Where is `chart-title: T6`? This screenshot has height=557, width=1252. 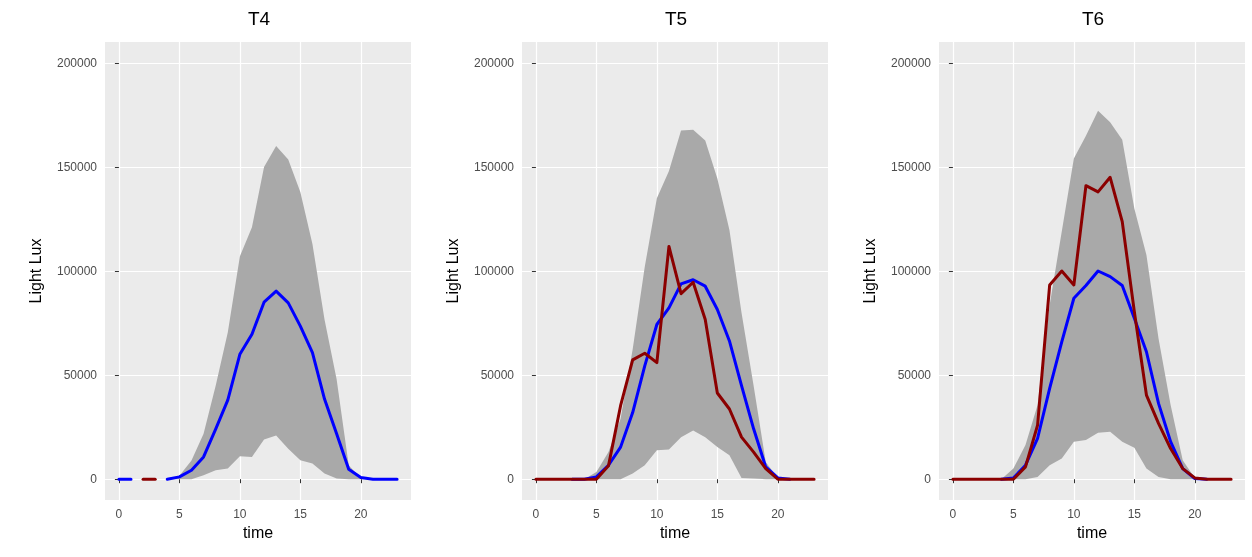 chart-title: T6 is located at coordinates (1093, 18).